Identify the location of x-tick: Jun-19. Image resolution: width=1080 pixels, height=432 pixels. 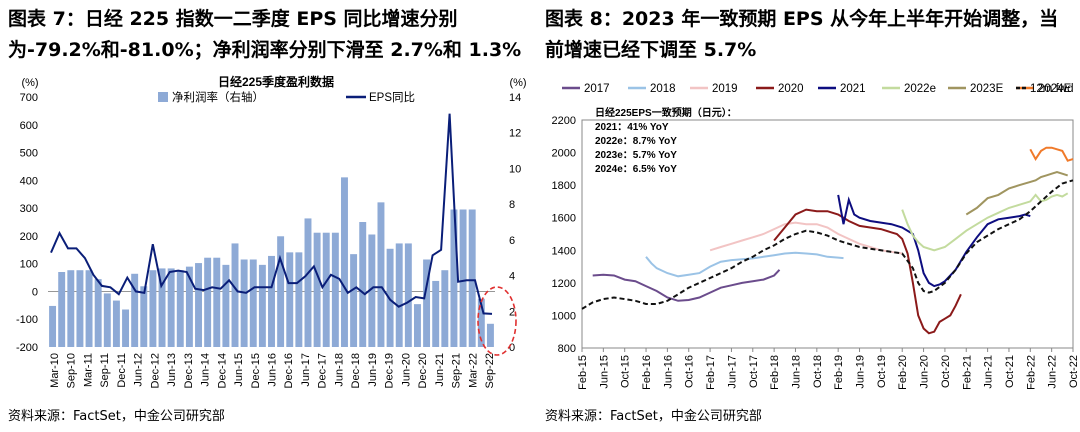
(373, 370).